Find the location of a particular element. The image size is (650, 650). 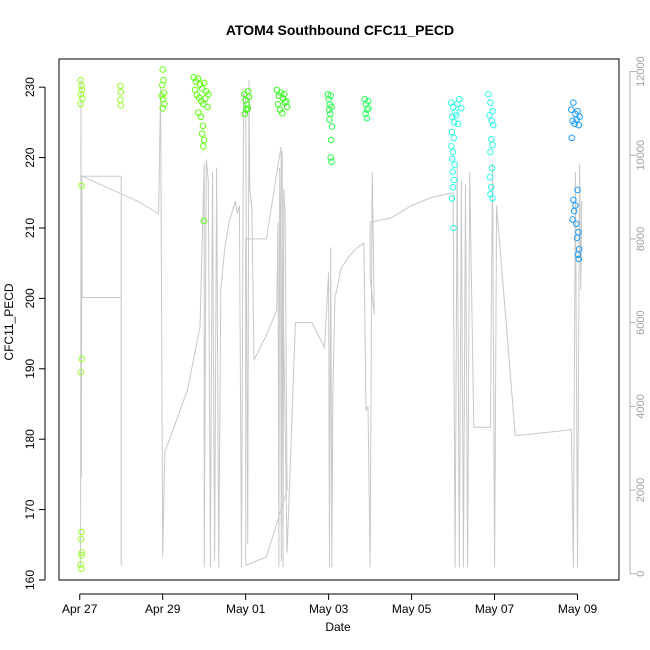

x-tick-label: May 05 is located at coordinates (412, 609).